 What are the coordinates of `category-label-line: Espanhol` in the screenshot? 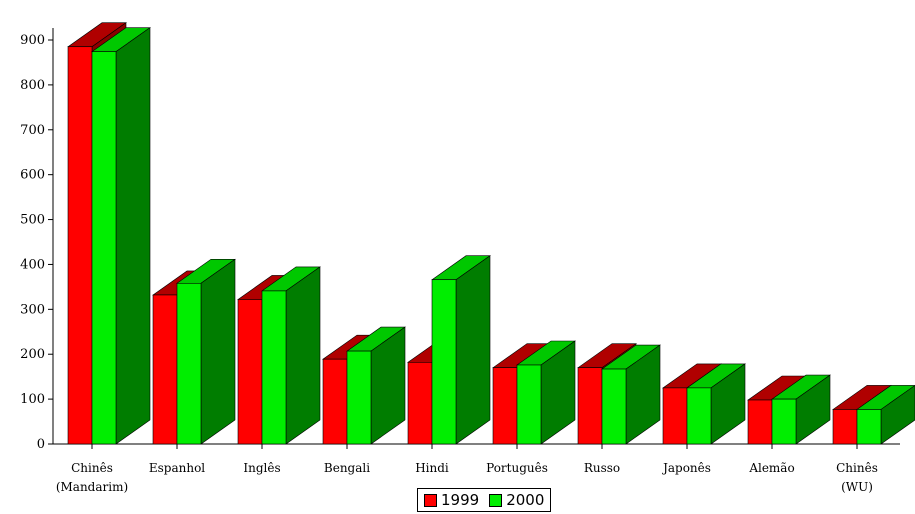 It's located at (177, 468).